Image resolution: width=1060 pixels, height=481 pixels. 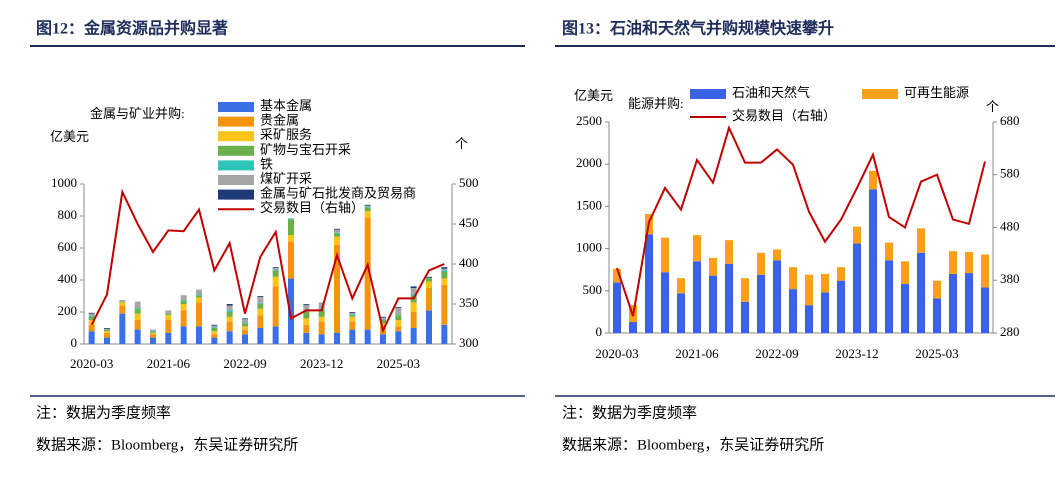 What do you see at coordinates (286, 105) in the screenshot?
I see `legend-label: 基本金属` at bounding box center [286, 105].